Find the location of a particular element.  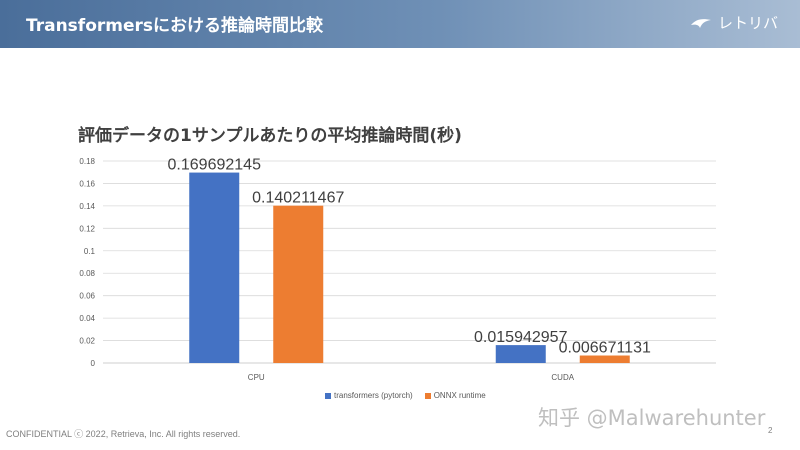

chart-title: 評価データの1サンプルあたりの平均推論時間(秒) is located at coordinates (270, 136).